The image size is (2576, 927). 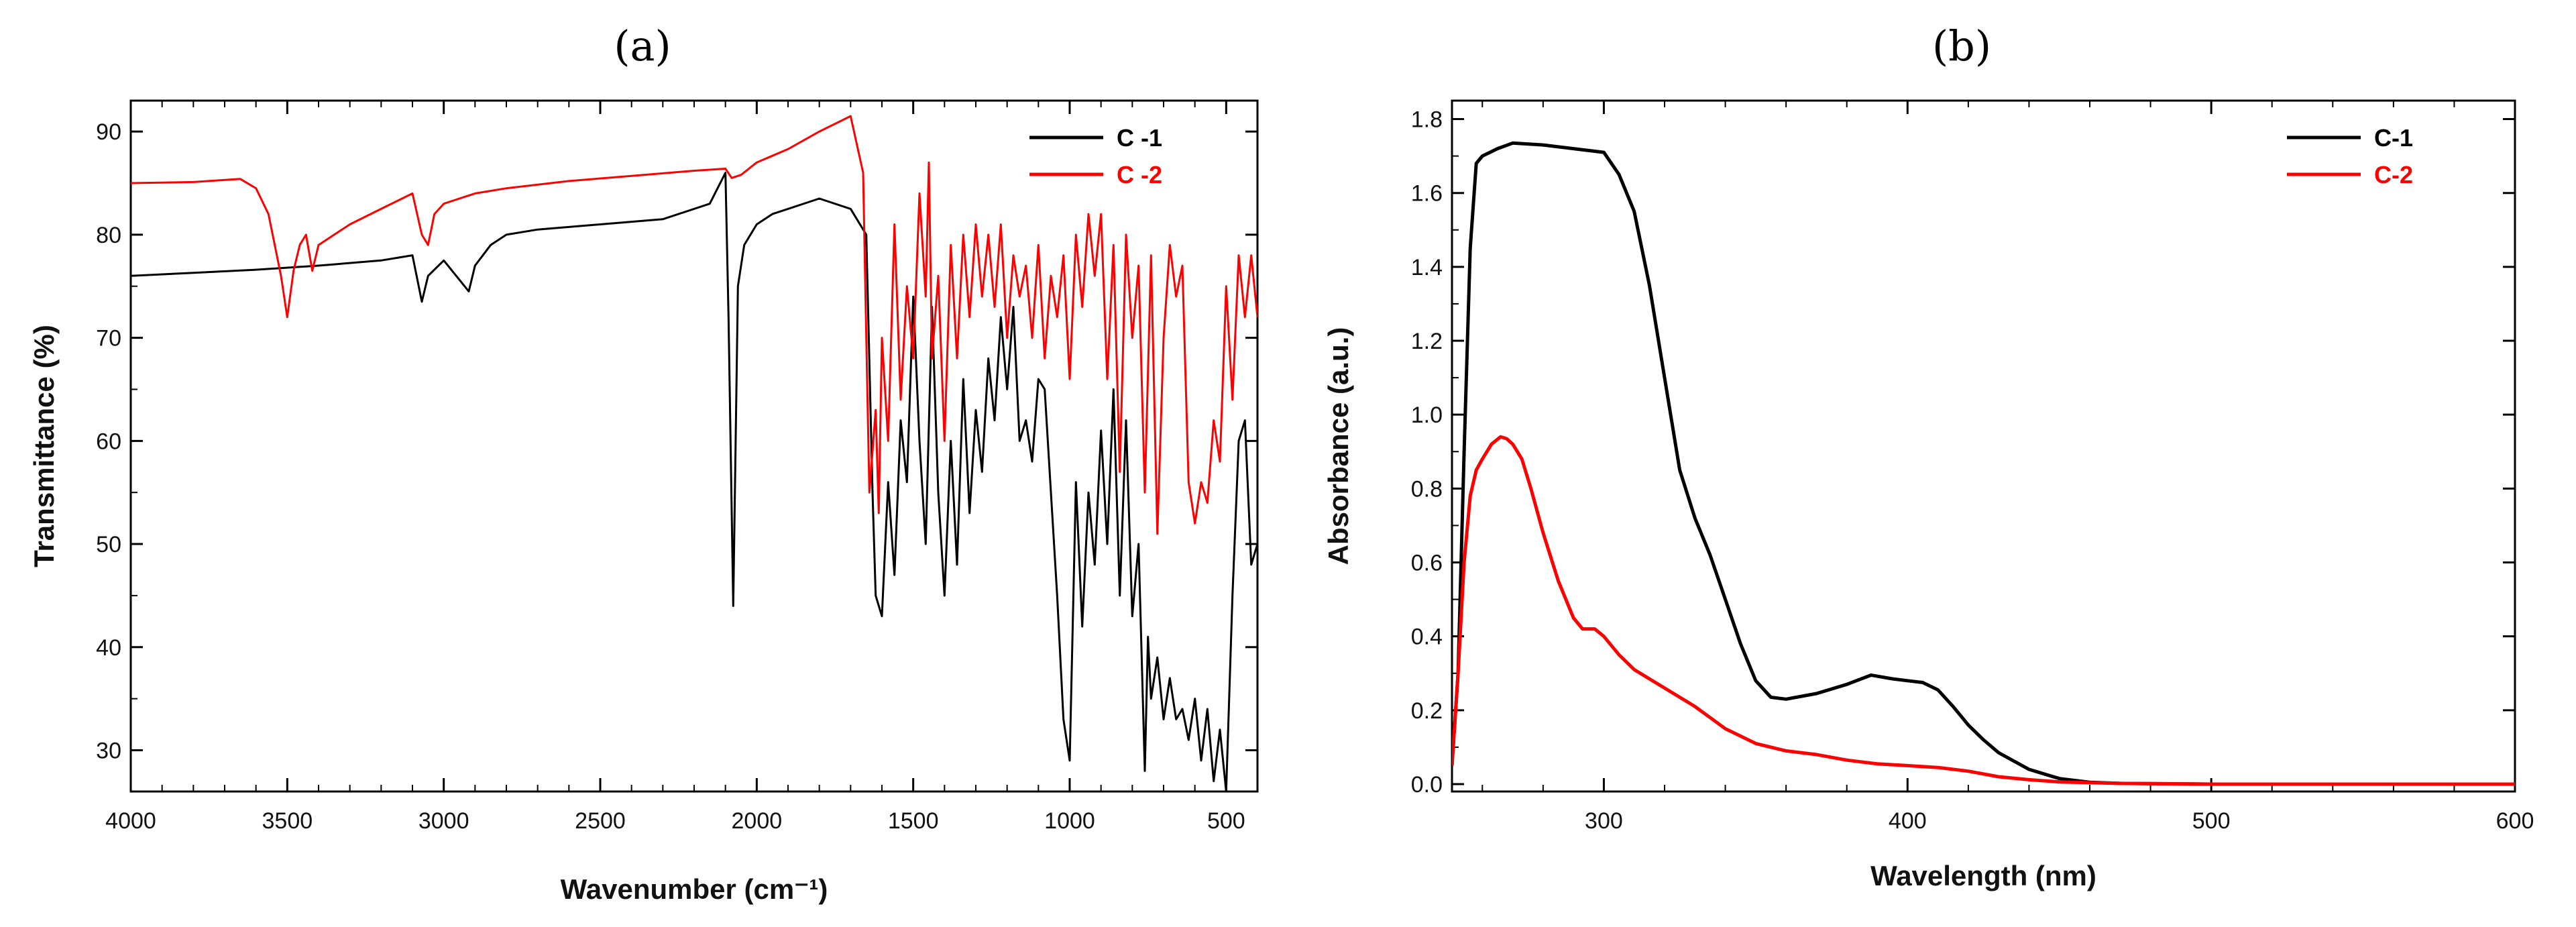 I want to click on x-tick-label: 600, so click(x=2515, y=821).